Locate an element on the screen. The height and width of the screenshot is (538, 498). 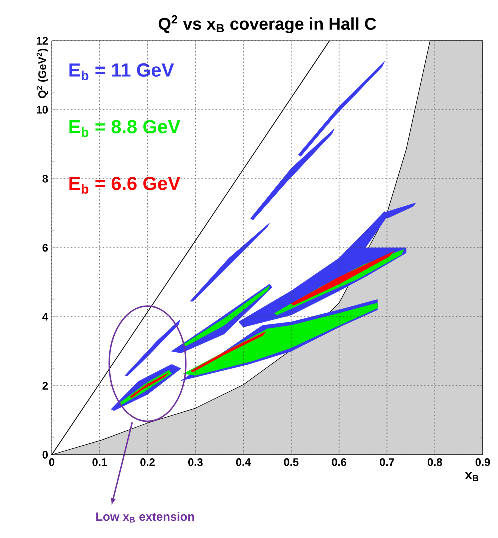
text: E$_{b}$ = 11 GeV is located at coordinates (122, 72).